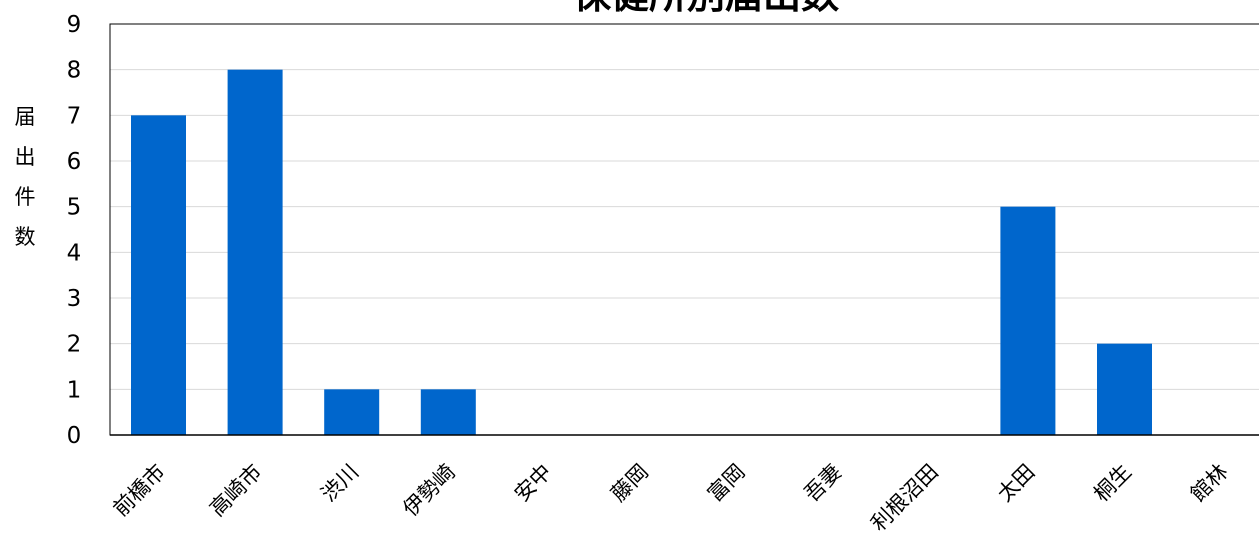  What do you see at coordinates (74, 253) in the screenshot?
I see `y-tick-label: 4` at bounding box center [74, 253].